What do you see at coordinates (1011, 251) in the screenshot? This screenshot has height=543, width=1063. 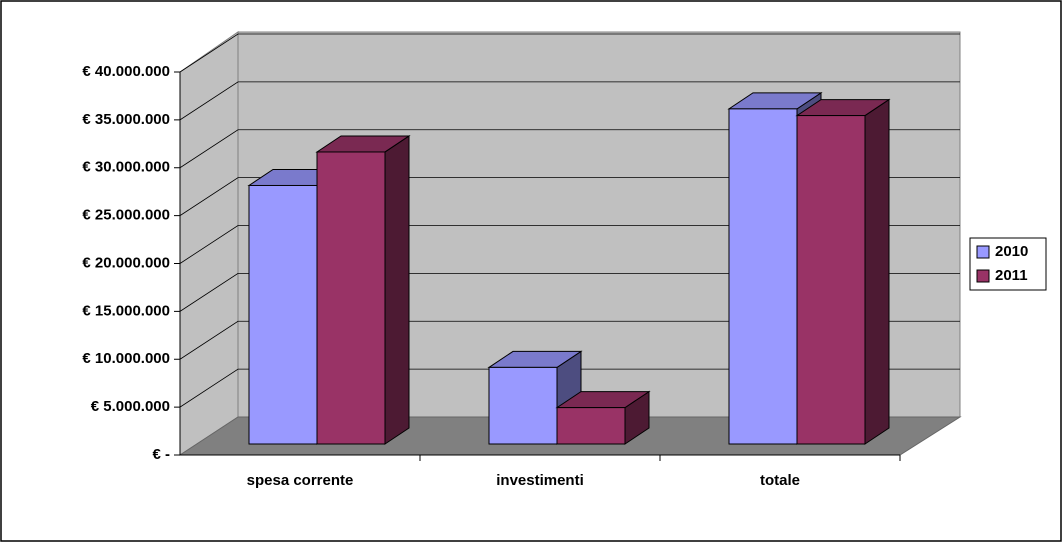 I see `legend-label: 2010` at bounding box center [1011, 251].